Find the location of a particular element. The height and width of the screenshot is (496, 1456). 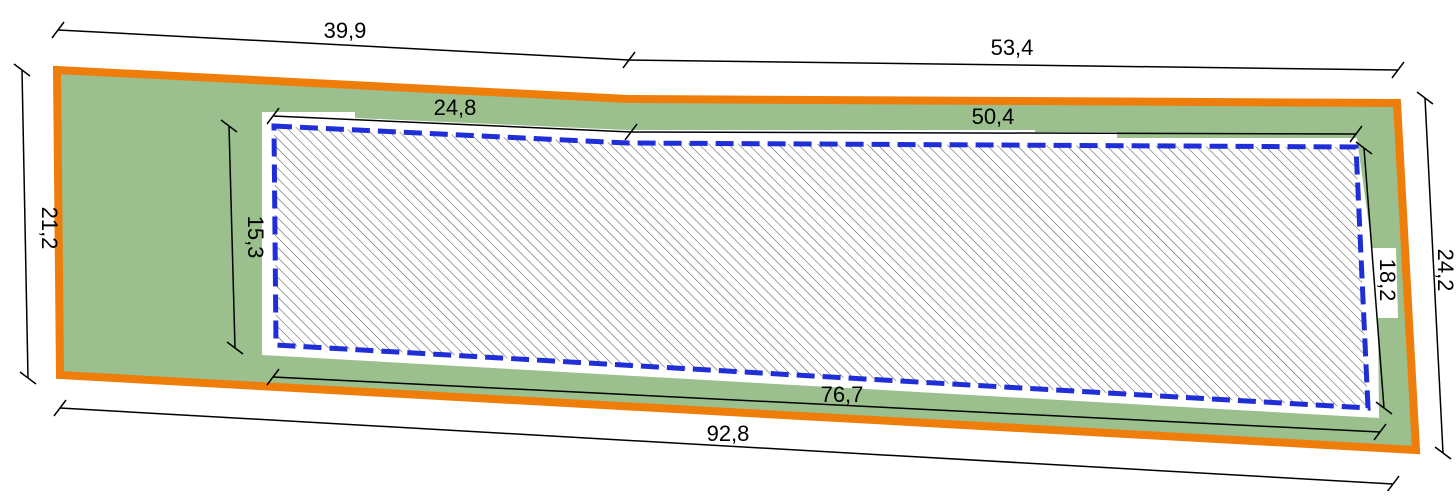

building-dim-line-left is located at coordinates (232, 237).